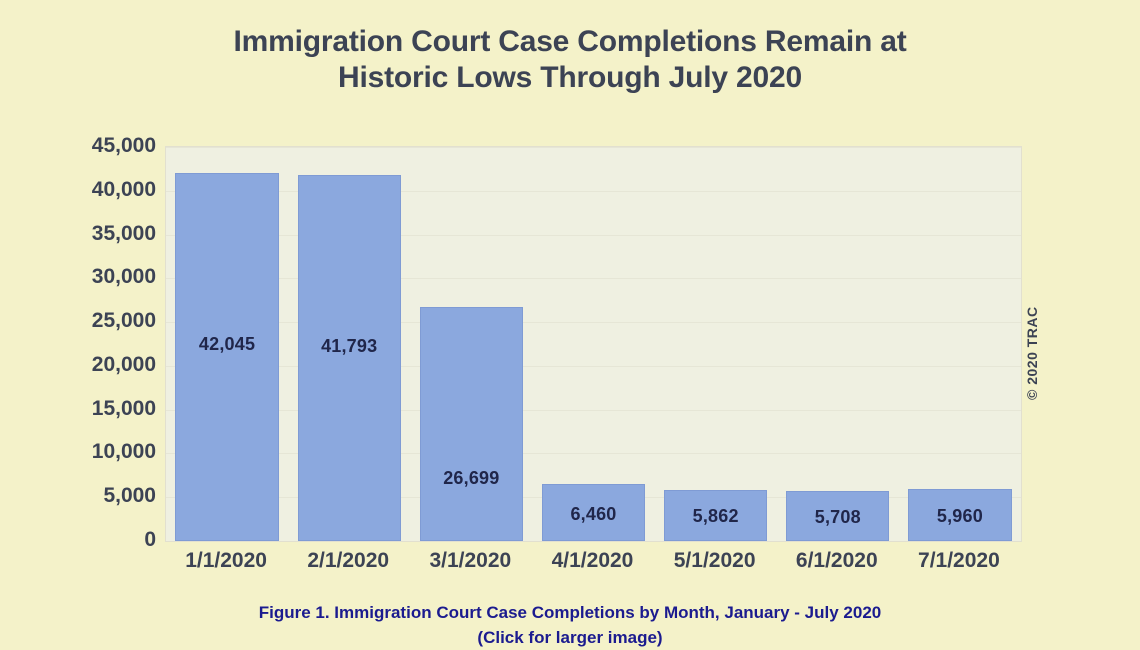  Describe the element at coordinates (123, 408) in the screenshot. I see `y-axis-tick-label: 15,000` at that location.